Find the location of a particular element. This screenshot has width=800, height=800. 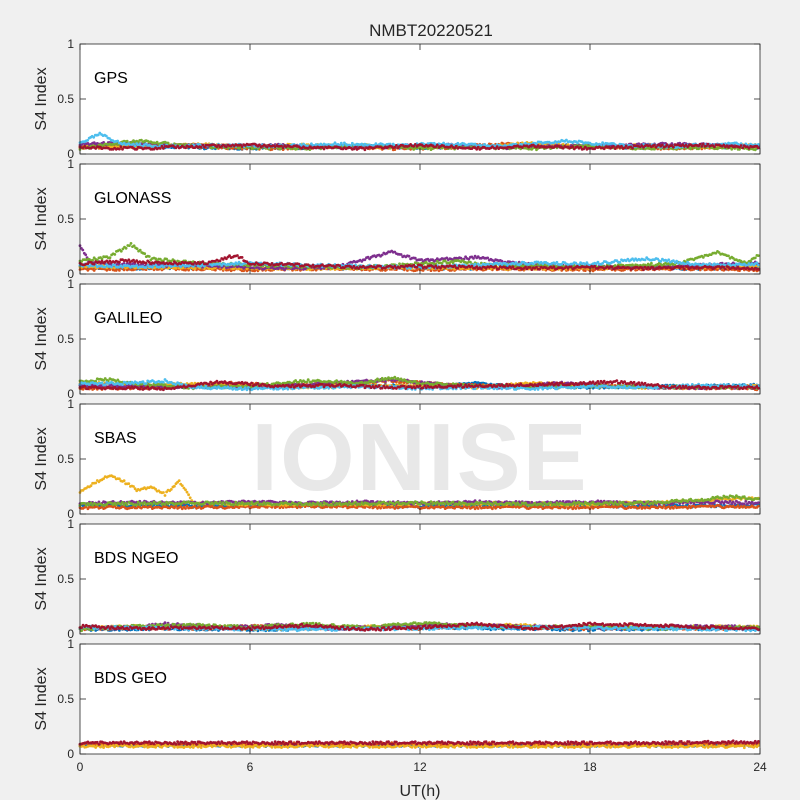

y-tick-label: 0.5 is located at coordinates (65, 99).